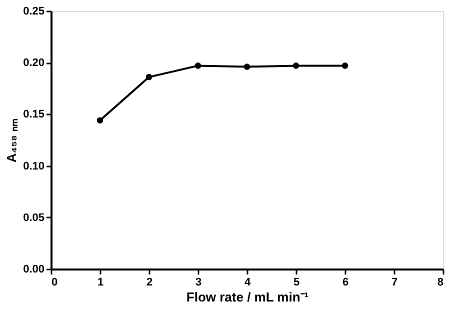 This screenshot has width=474, height=324. Describe the element at coordinates (394, 282) in the screenshot. I see `x-tick-label: 7` at that location.